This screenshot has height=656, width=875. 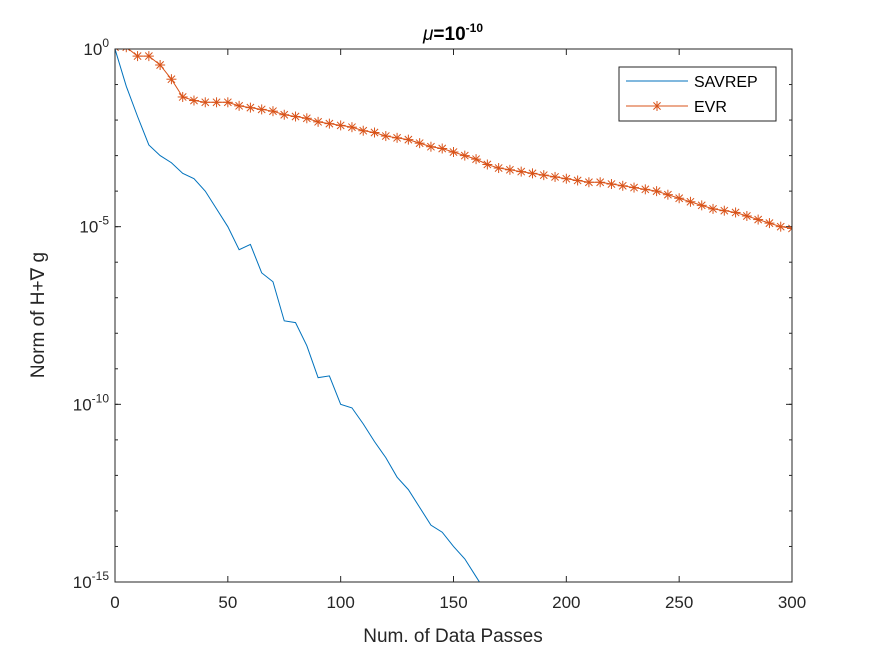 I want to click on title-exponent: -10, so click(x=475, y=28).